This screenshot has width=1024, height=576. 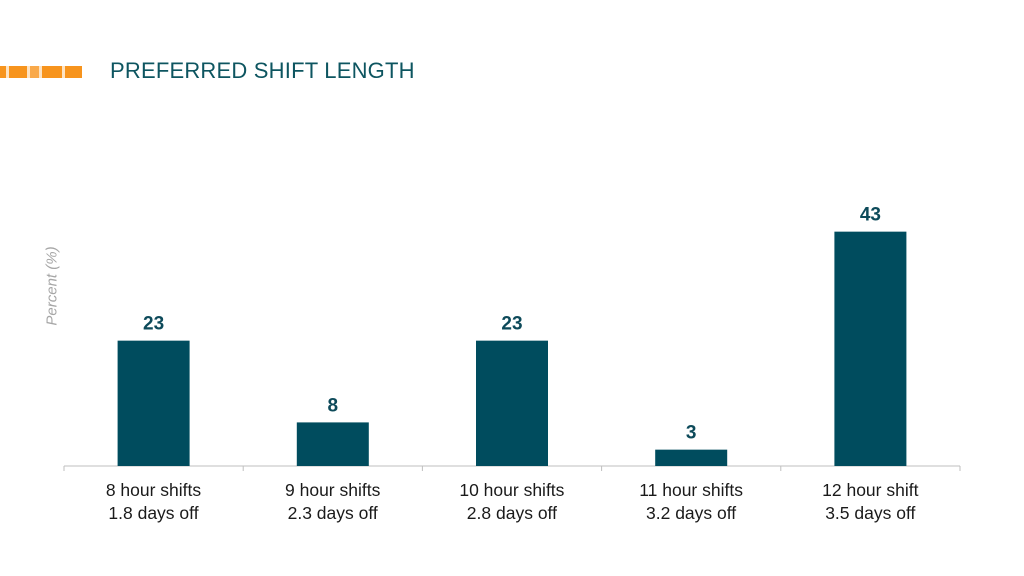 What do you see at coordinates (511, 502) in the screenshot?
I see `category-label: 10 hour shifts 2.8 days off` at bounding box center [511, 502].